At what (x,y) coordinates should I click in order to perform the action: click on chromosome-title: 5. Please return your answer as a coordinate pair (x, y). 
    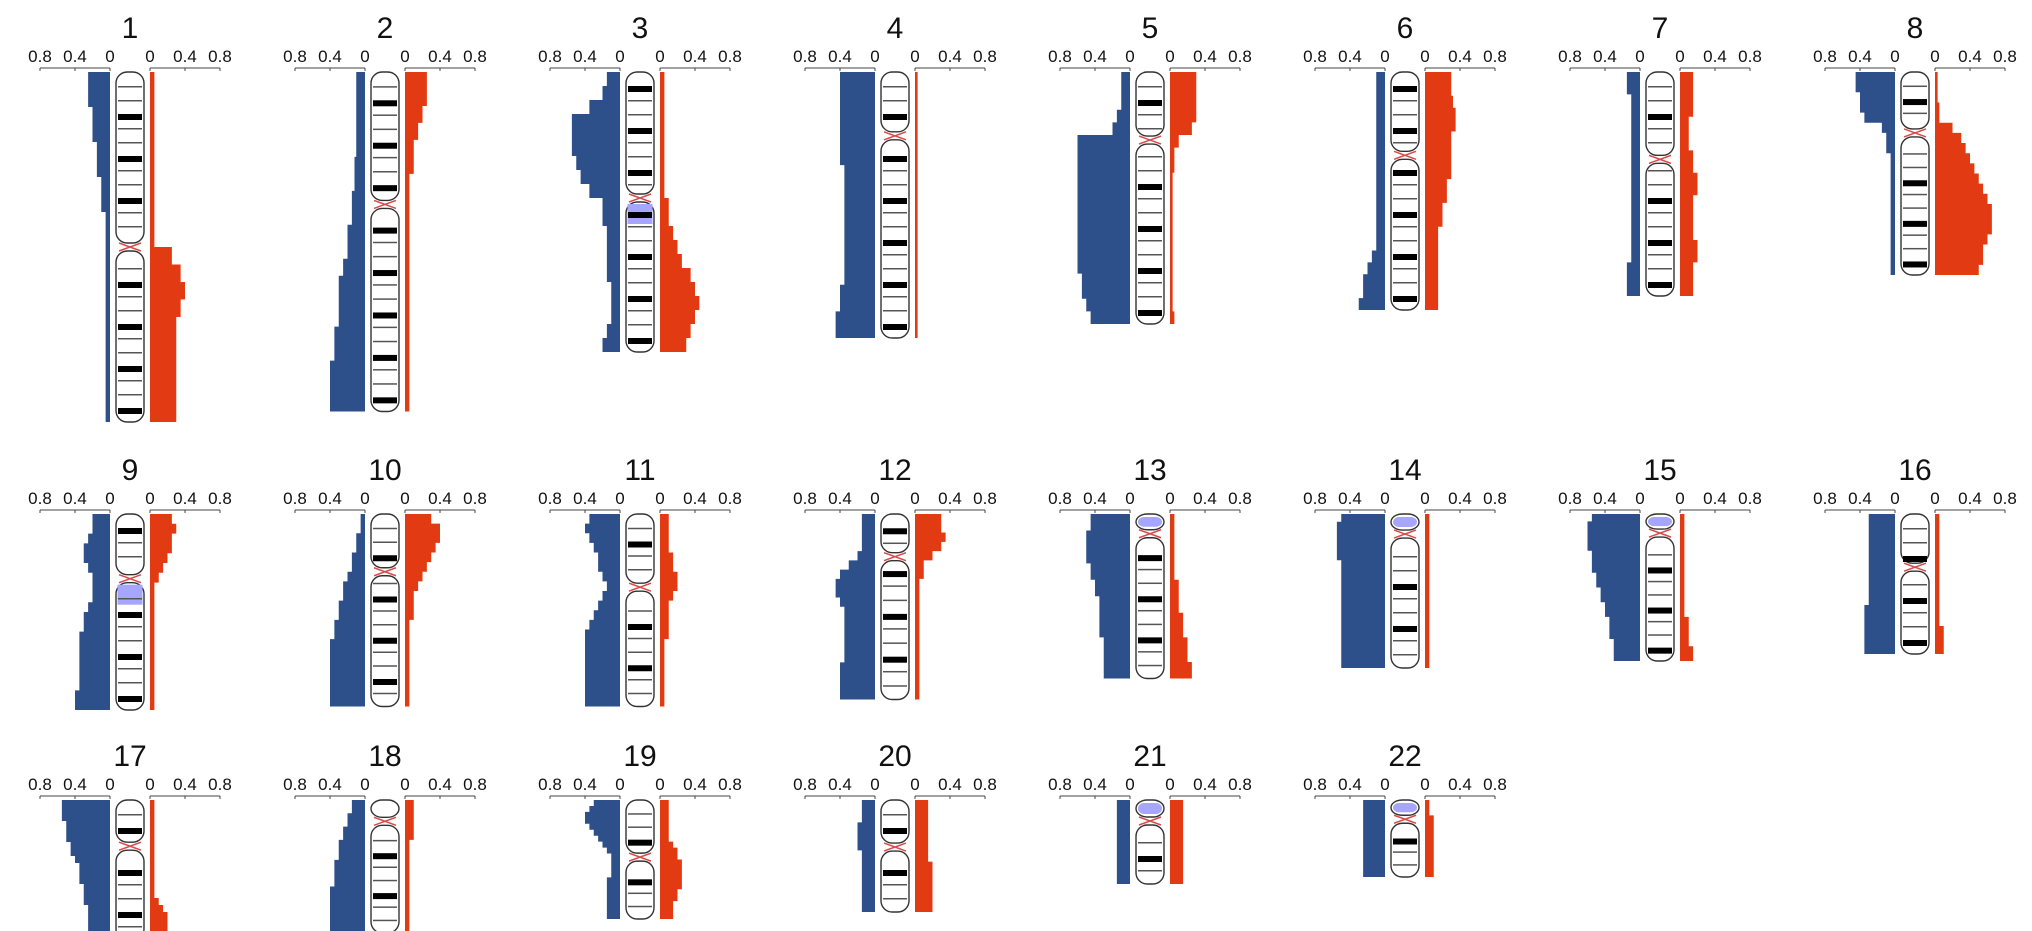
    Looking at the image, I should click on (1150, 28).